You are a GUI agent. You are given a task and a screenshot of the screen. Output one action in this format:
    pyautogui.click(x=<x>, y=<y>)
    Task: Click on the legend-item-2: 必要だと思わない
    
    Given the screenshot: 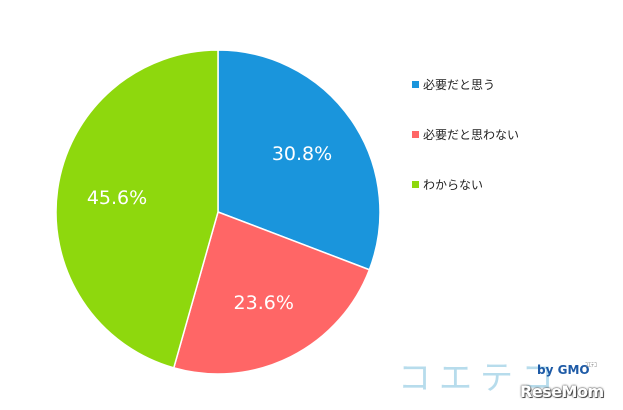 What is the action you would take?
    pyautogui.click(x=512, y=134)
    